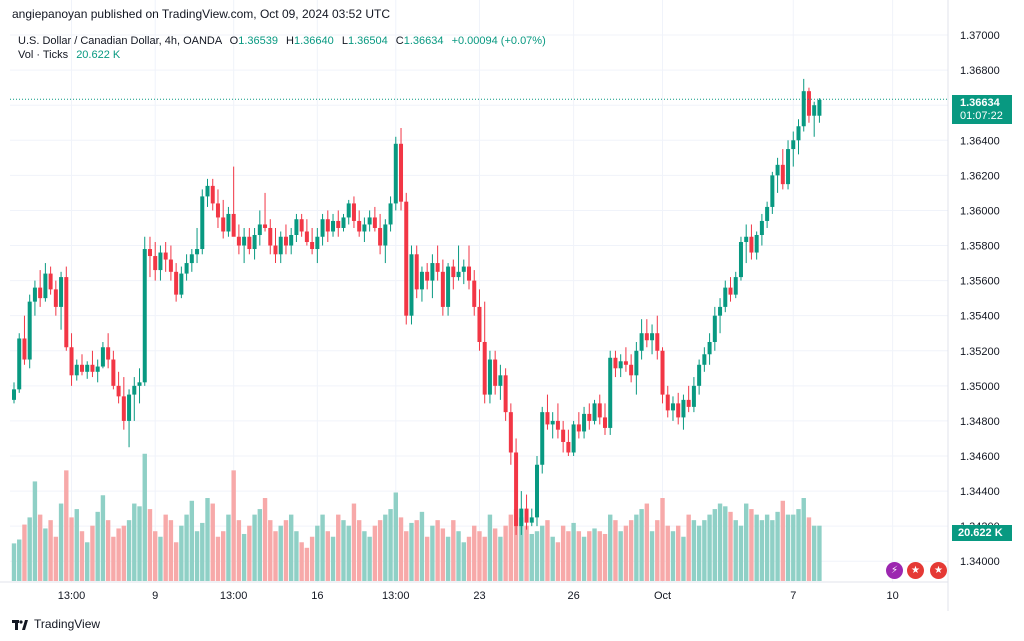 The height and width of the screenshot is (641, 1024). Describe the element at coordinates (344, 41) in the screenshot. I see `low-label: L` at that location.